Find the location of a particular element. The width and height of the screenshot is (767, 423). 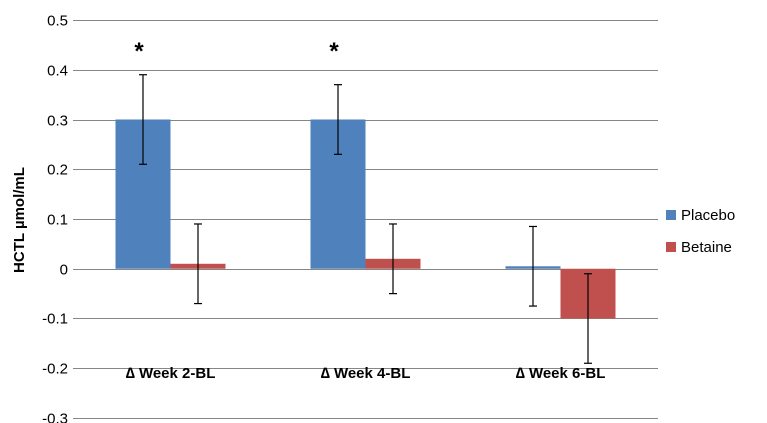

legend-swatch-betaine is located at coordinates (671, 247).